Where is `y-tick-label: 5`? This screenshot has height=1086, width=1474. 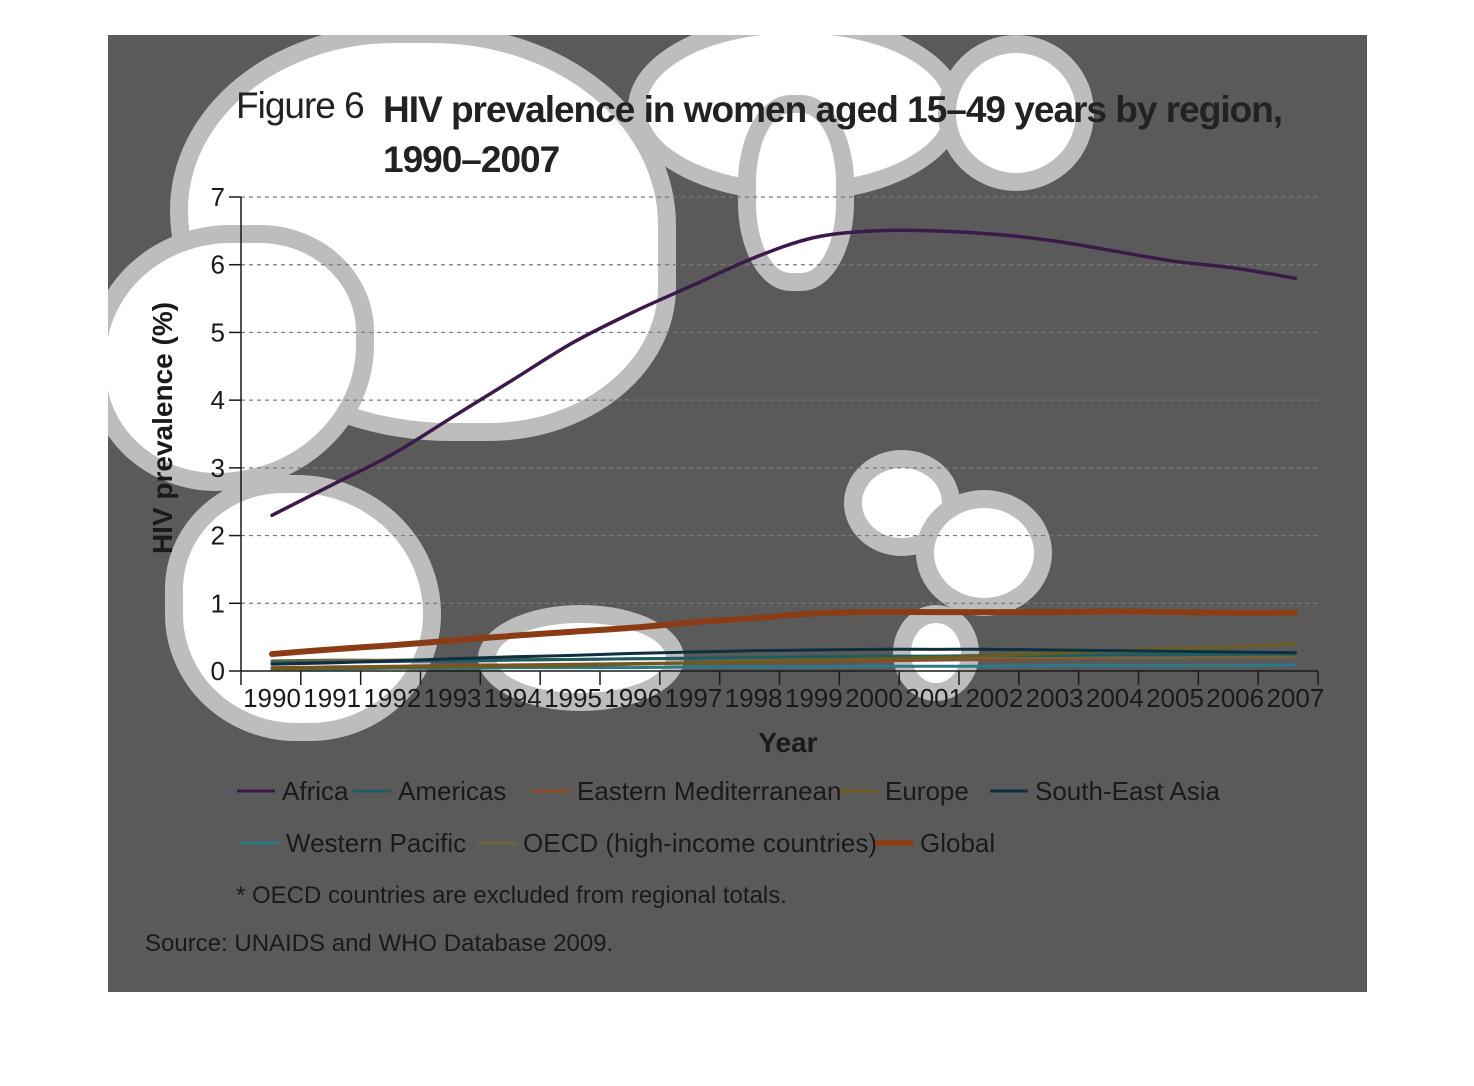
y-tick-label: 5 is located at coordinates (218, 332).